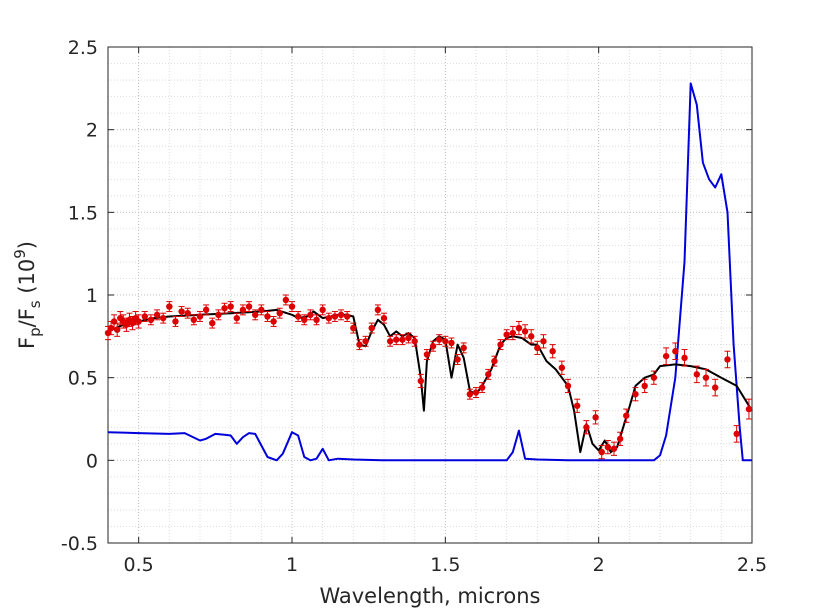  Describe the element at coordinates (92, 131) in the screenshot. I see `y-tick-label: 2` at that location.